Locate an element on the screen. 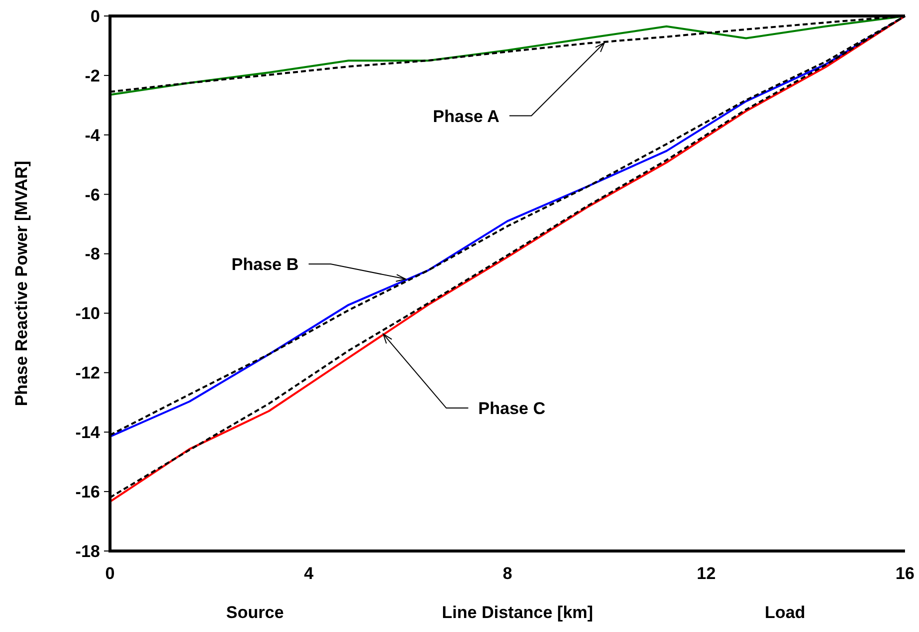 This screenshot has width=919, height=632. text: Source is located at coordinates (255, 612).